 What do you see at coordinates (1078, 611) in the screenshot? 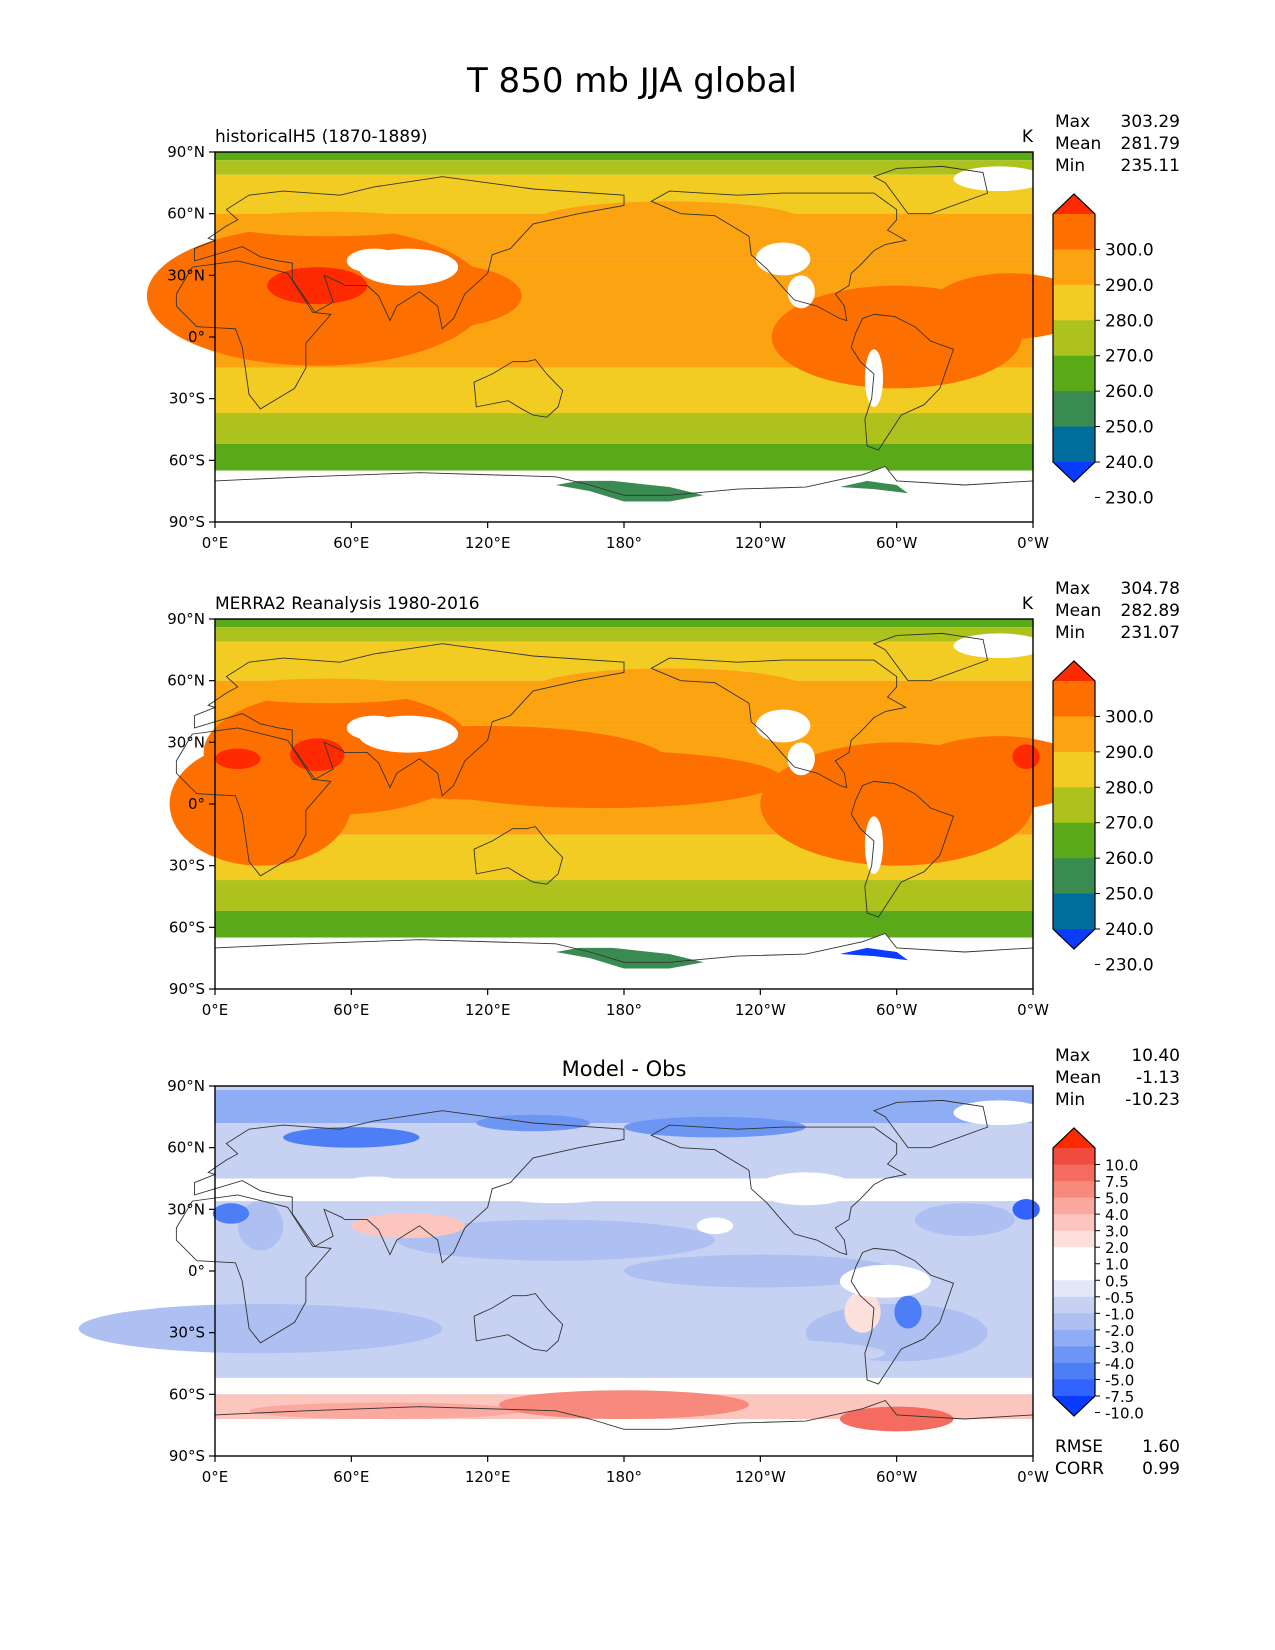
I see `stat-label: Mean` at bounding box center [1078, 611].